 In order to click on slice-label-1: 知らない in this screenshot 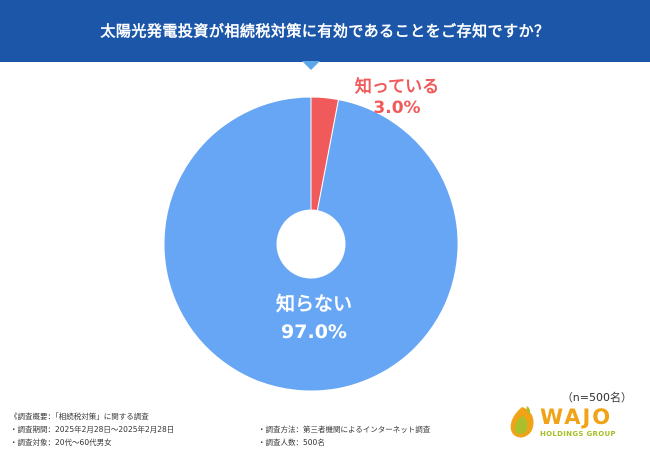, I will do `click(314, 303)`.